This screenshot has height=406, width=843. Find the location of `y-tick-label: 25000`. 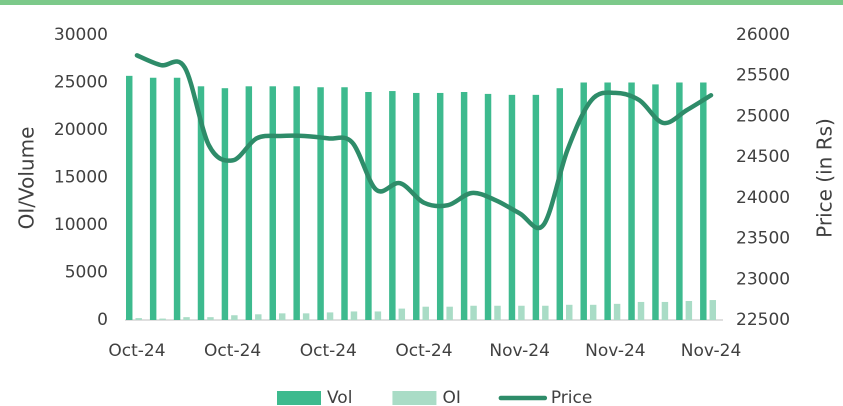

y-tick-label: 25000 is located at coordinates (81, 83).